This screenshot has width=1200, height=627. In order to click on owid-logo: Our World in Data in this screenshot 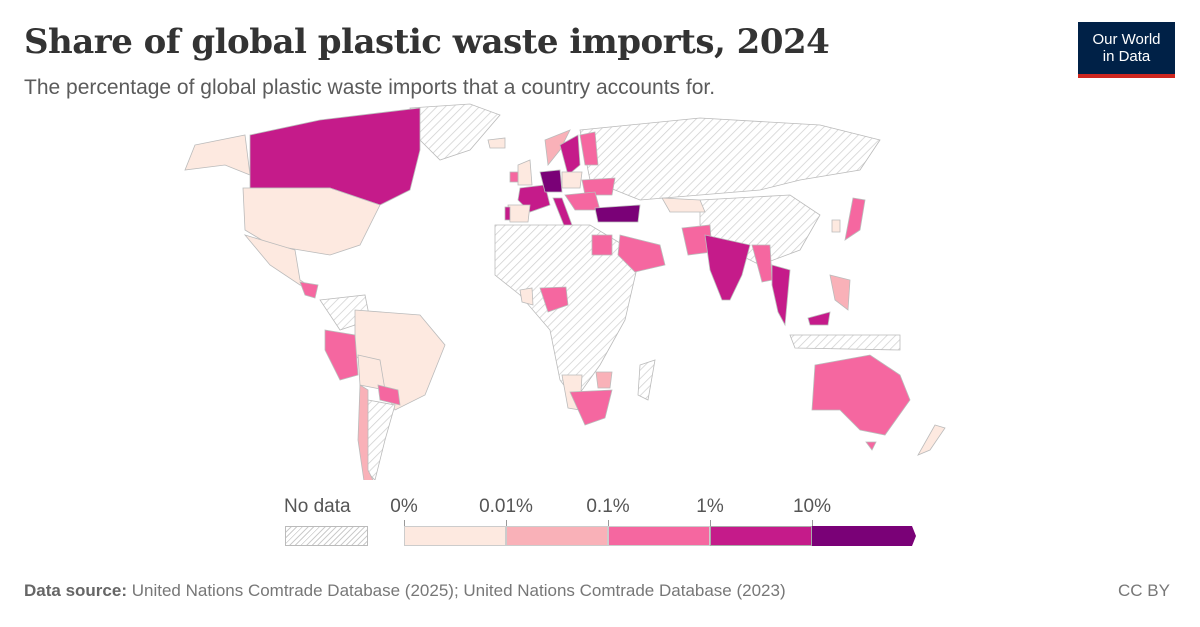, I will do `click(1126, 50)`.